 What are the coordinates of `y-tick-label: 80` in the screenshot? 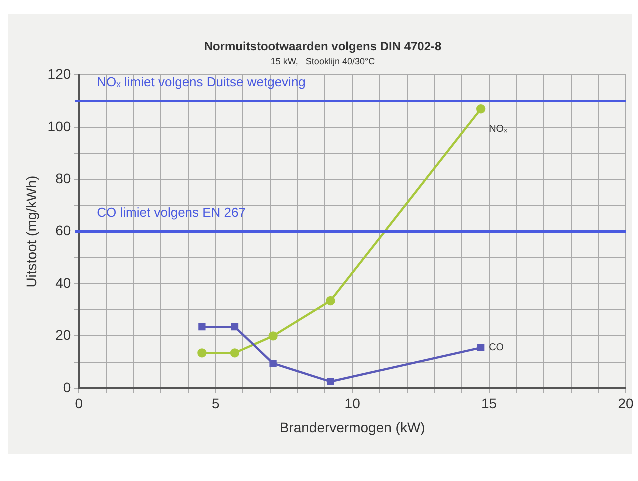 It's located at (64, 178).